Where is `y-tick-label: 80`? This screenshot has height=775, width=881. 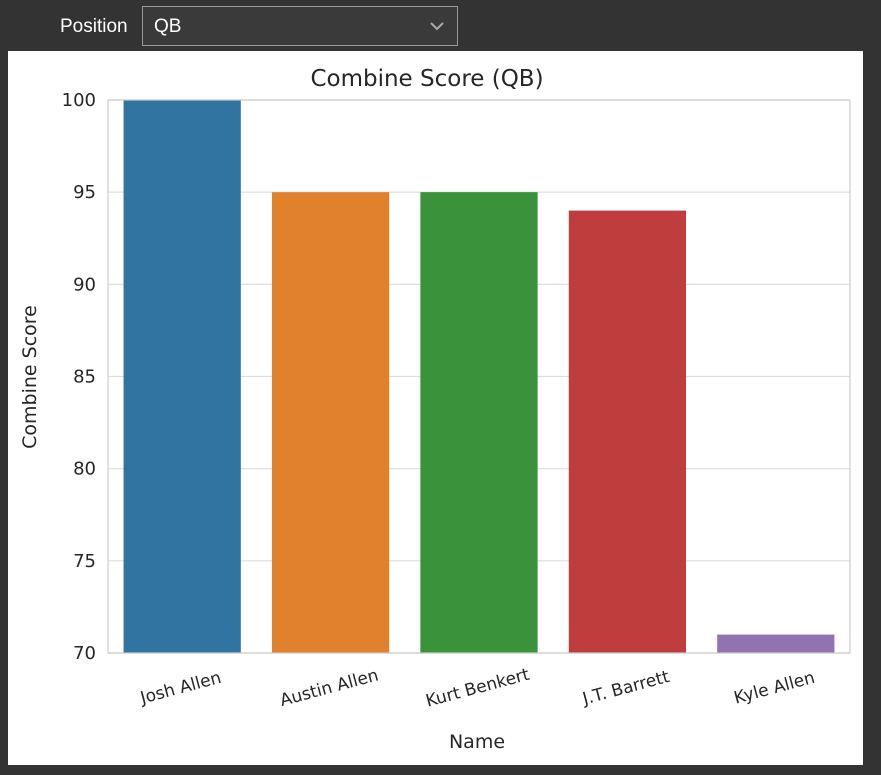 y-tick-label: 80 is located at coordinates (84, 469).